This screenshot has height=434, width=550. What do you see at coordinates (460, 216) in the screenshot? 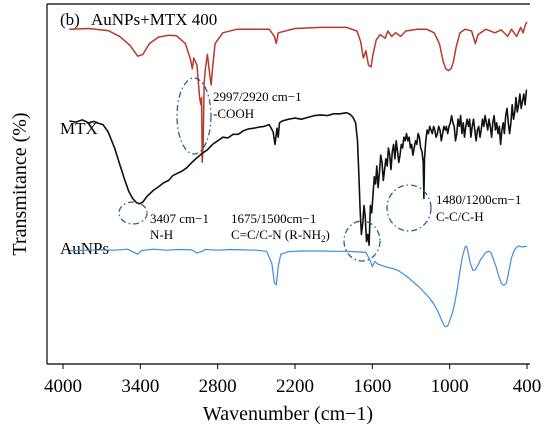
I see `annotation-cc-ch-group: C-C/C-H` at bounding box center [460, 216].